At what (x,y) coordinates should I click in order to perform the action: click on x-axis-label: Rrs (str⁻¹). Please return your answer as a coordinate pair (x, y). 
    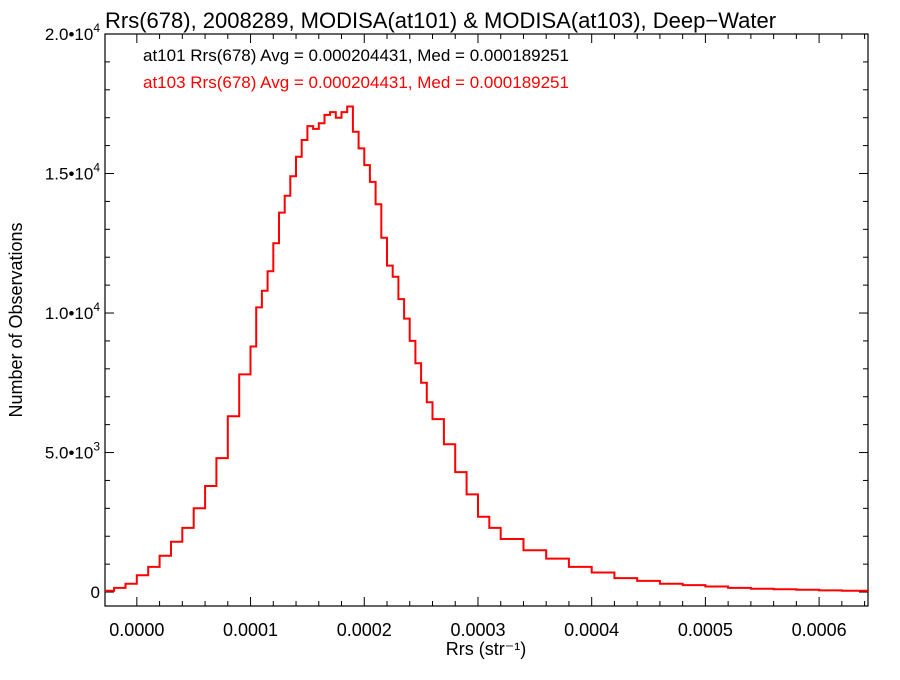
    Looking at the image, I should click on (486, 649).